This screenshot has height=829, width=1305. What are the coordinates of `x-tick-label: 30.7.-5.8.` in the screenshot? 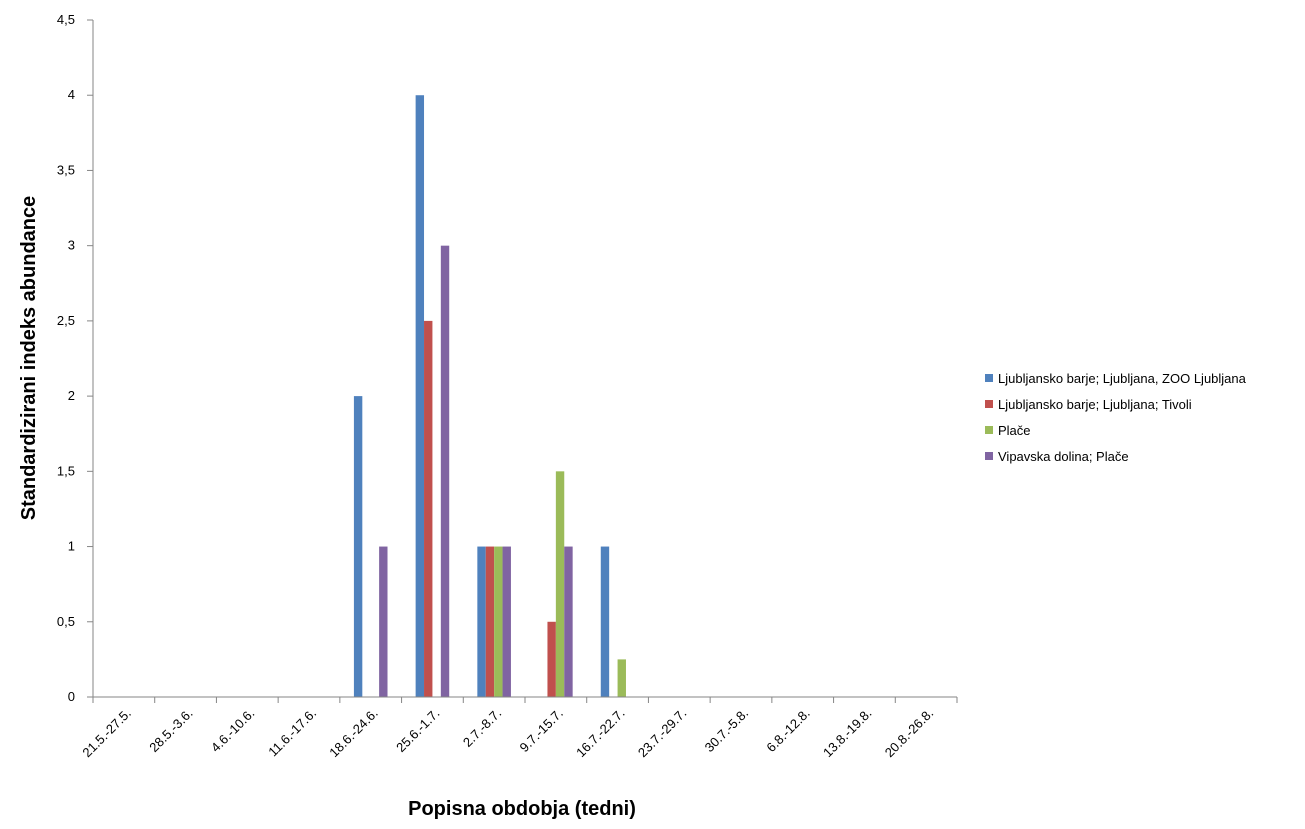 It's located at (726, 730).